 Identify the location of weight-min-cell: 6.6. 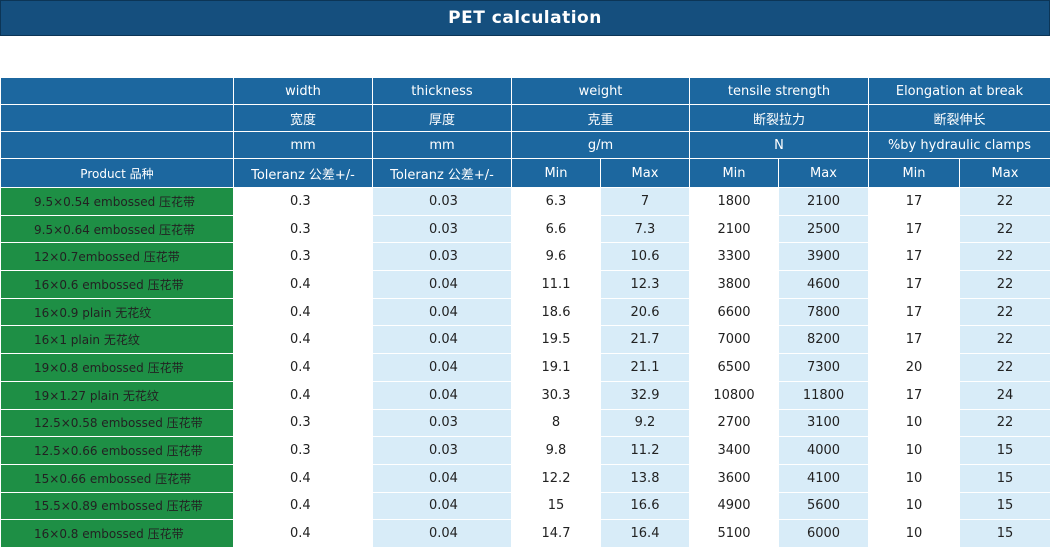
(556, 229).